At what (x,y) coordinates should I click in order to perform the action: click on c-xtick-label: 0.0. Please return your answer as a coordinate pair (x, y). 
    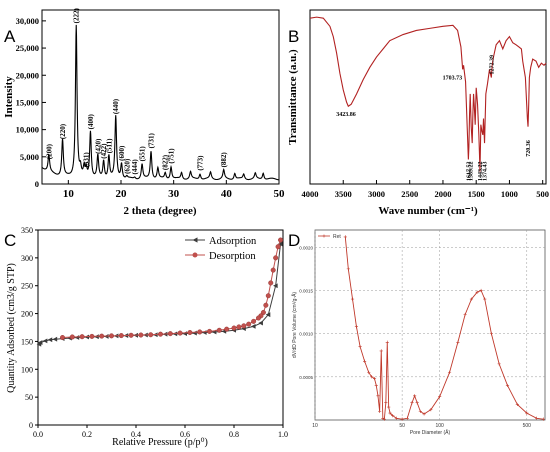
    Looking at the image, I should click on (38, 434).